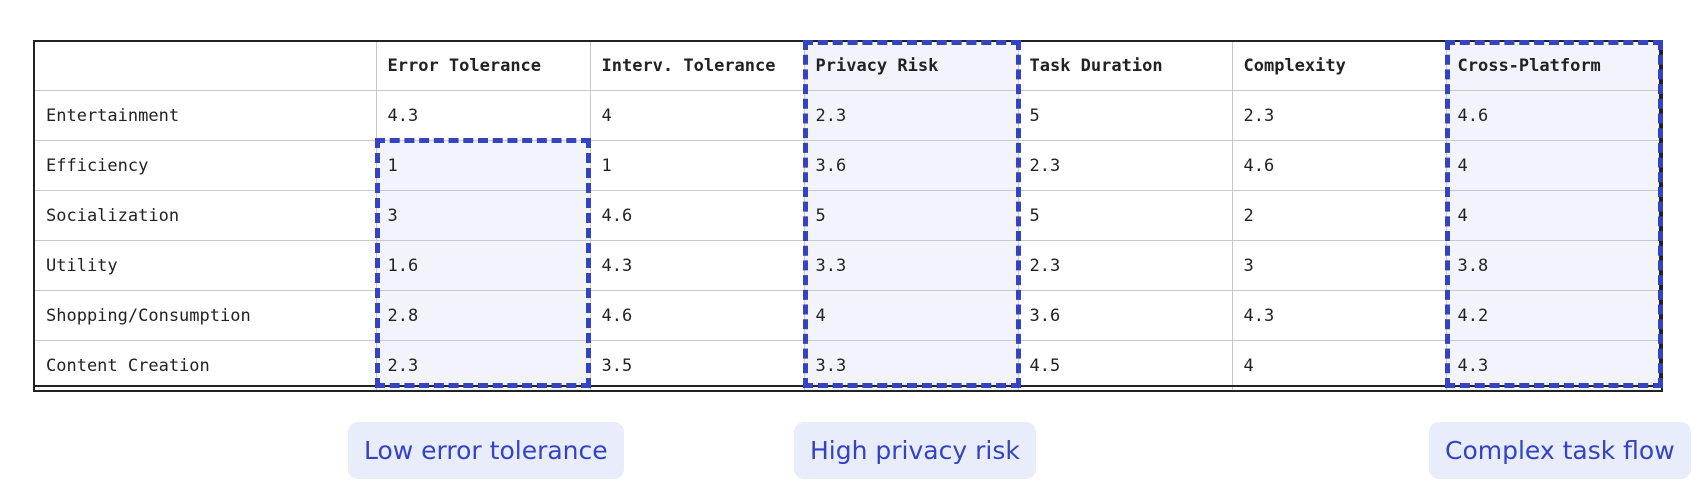 The image size is (1705, 500). I want to click on table-row: Socialization 3 4.6 5 5 2 4, so click(848, 215).